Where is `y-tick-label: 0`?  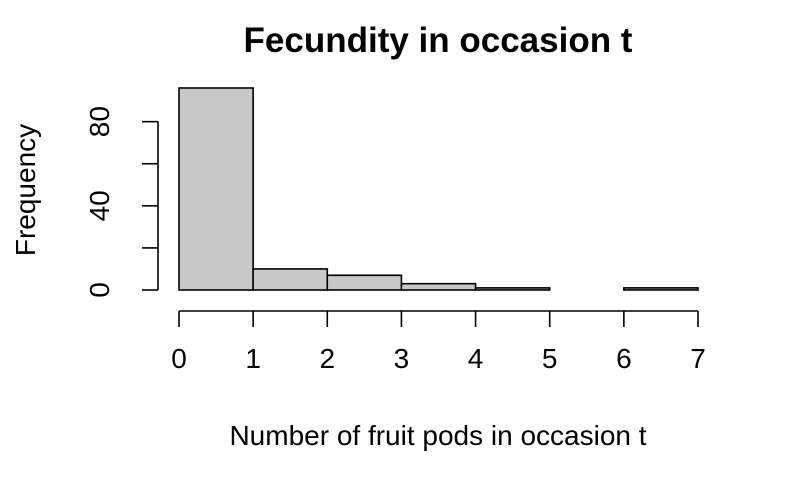
y-tick-label: 0 is located at coordinates (99, 290).